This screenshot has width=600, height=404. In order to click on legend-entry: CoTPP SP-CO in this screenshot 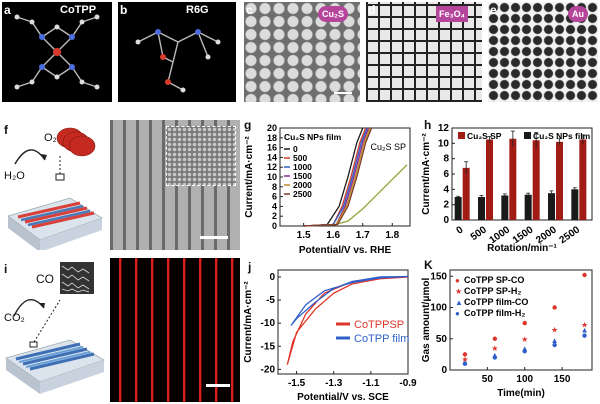, I will do `click(494, 280)`.